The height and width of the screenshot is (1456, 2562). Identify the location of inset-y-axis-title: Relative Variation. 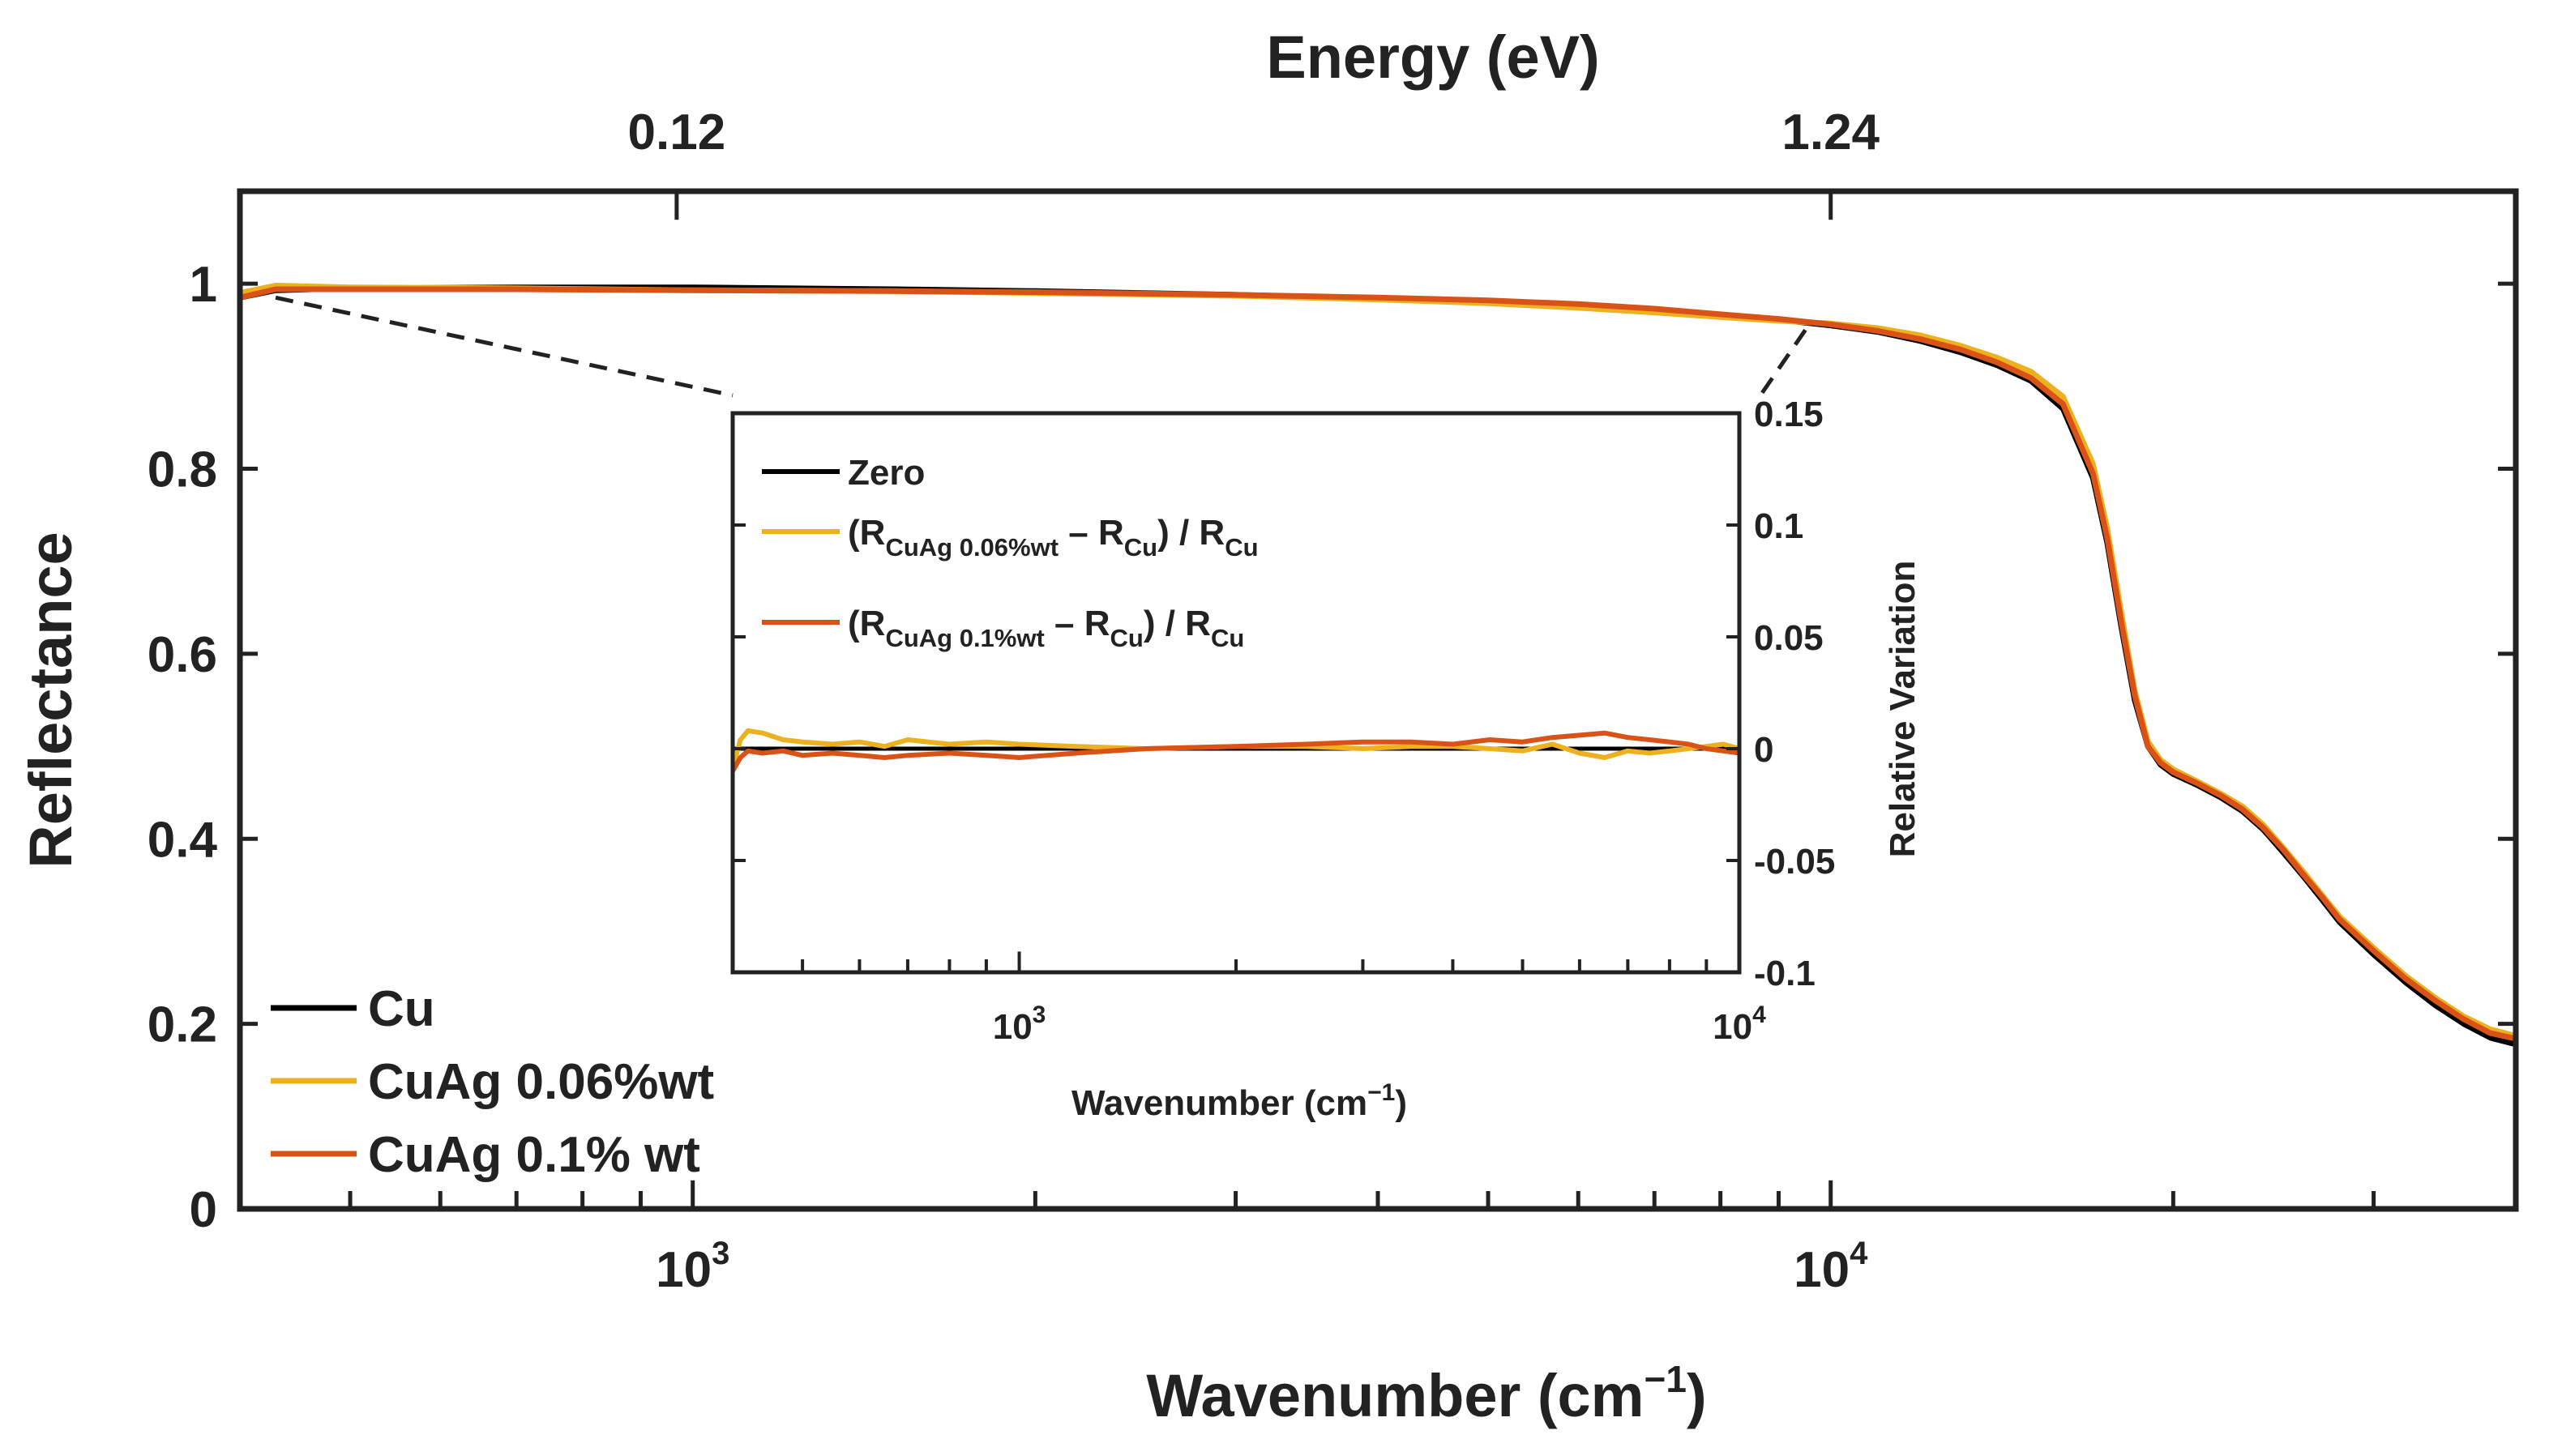
(1903, 710).